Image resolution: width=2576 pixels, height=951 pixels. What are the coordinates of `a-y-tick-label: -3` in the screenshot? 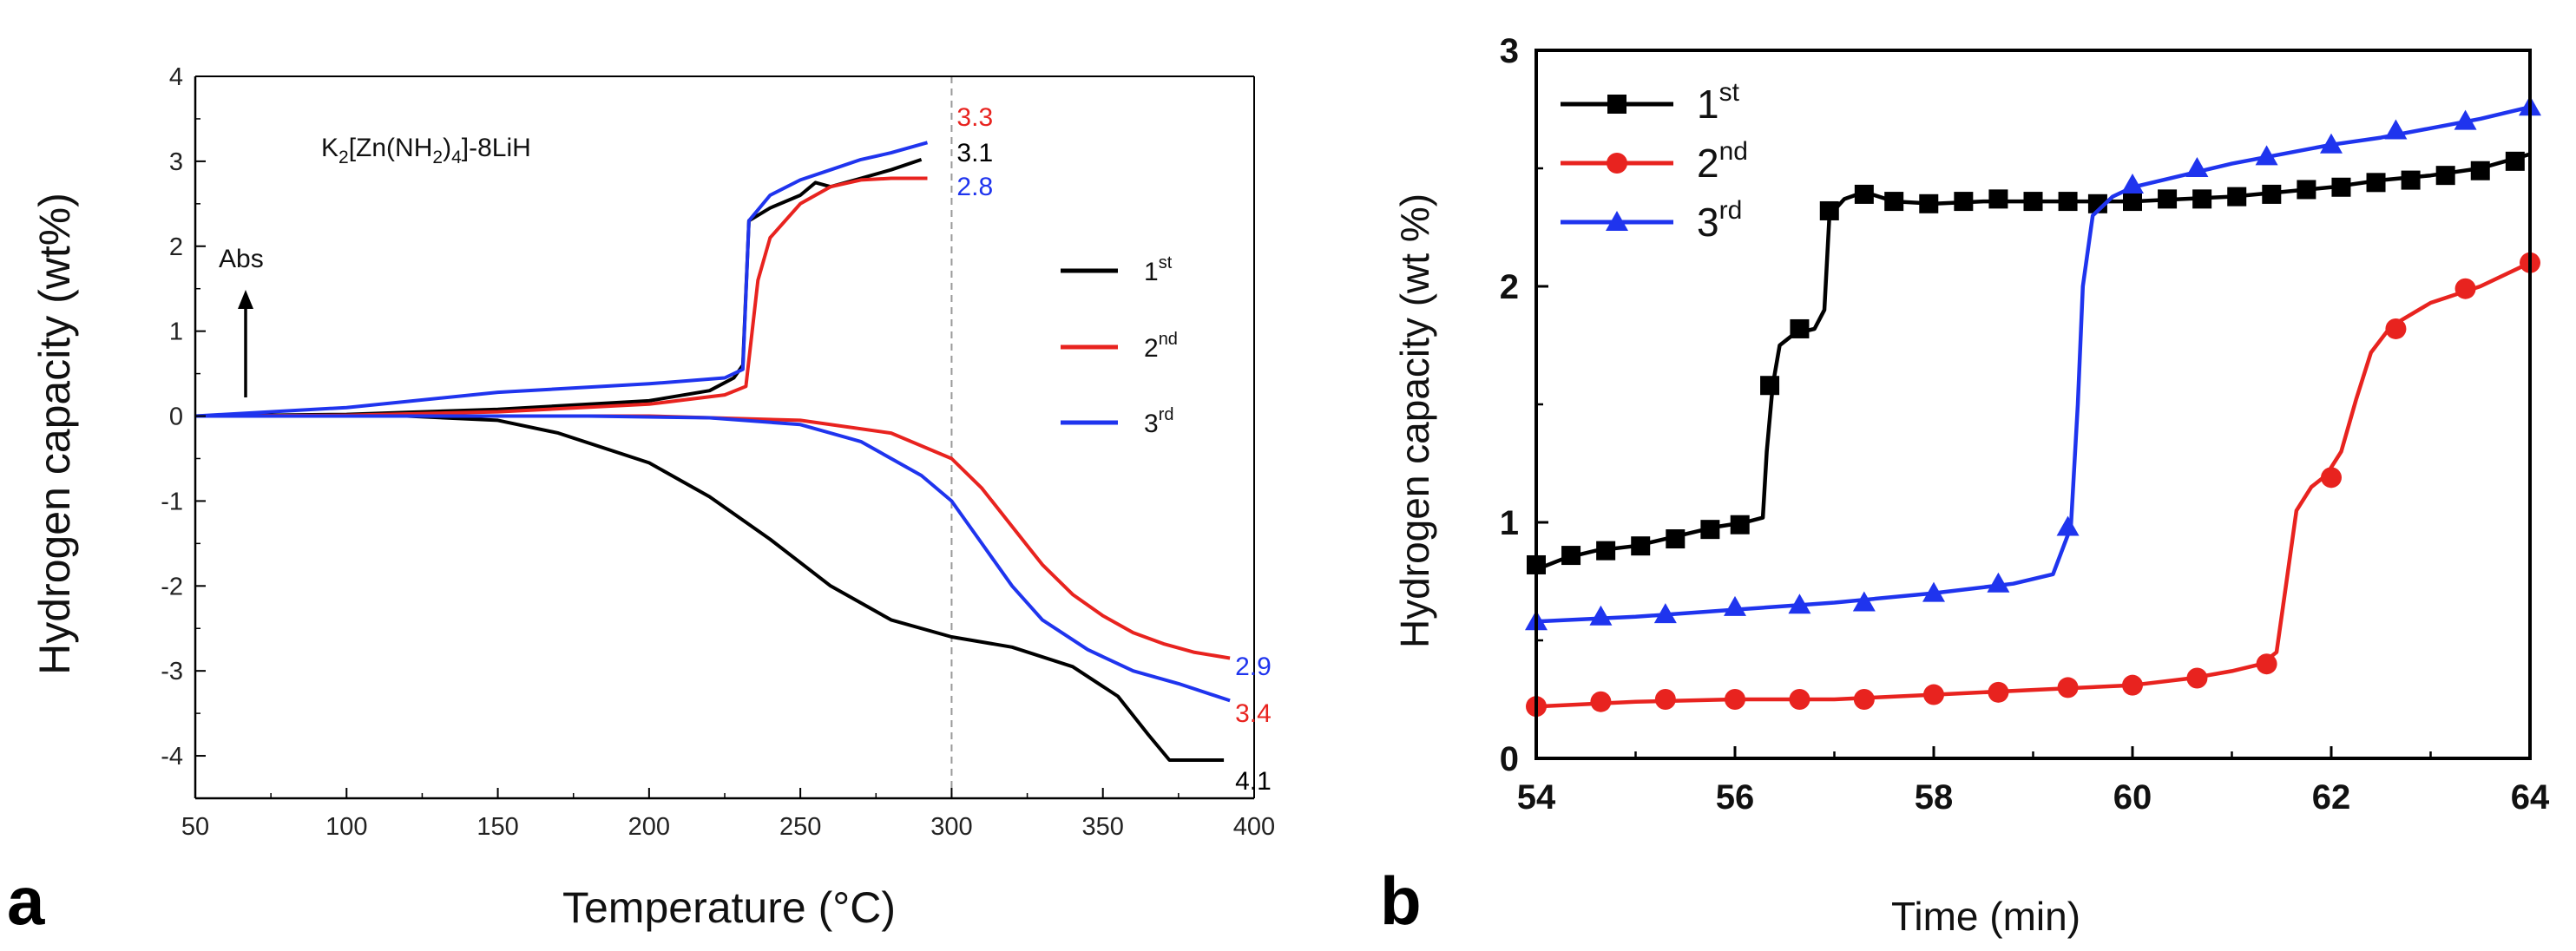 It's located at (172, 671).